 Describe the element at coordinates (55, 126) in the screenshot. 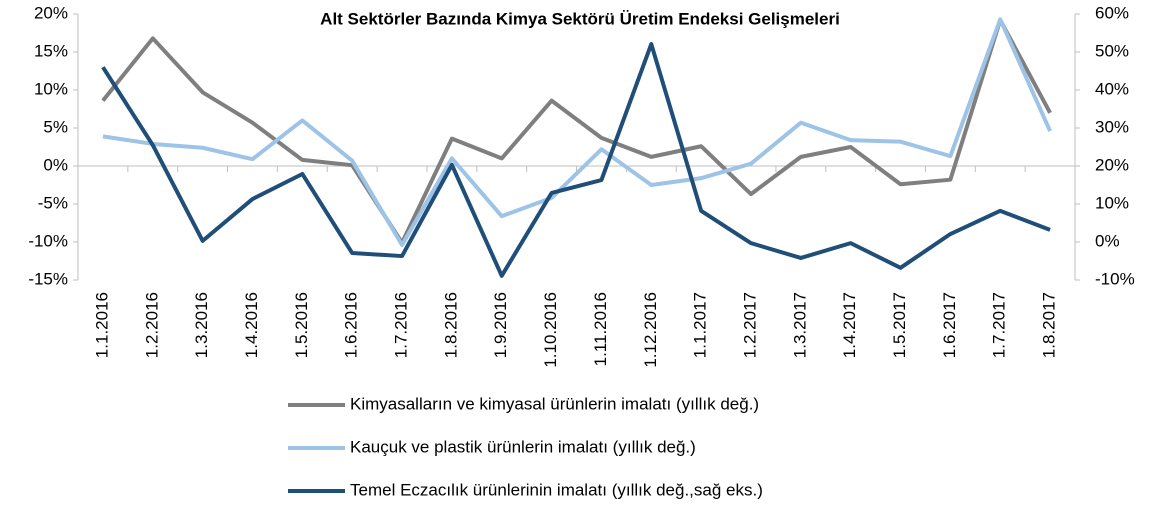

I see `y-tick-label: 5%` at that location.